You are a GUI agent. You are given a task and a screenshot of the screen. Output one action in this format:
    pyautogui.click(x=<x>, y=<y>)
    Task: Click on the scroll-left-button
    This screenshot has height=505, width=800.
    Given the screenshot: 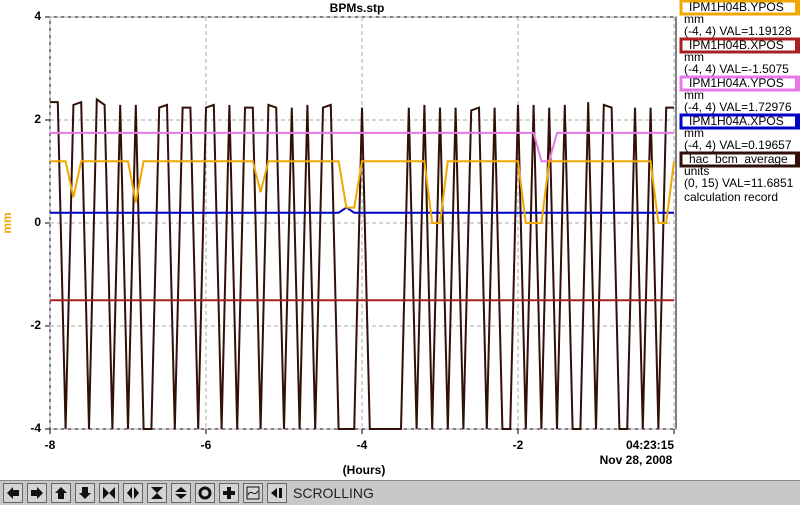 What is the action you would take?
    pyautogui.click(x=13, y=493)
    